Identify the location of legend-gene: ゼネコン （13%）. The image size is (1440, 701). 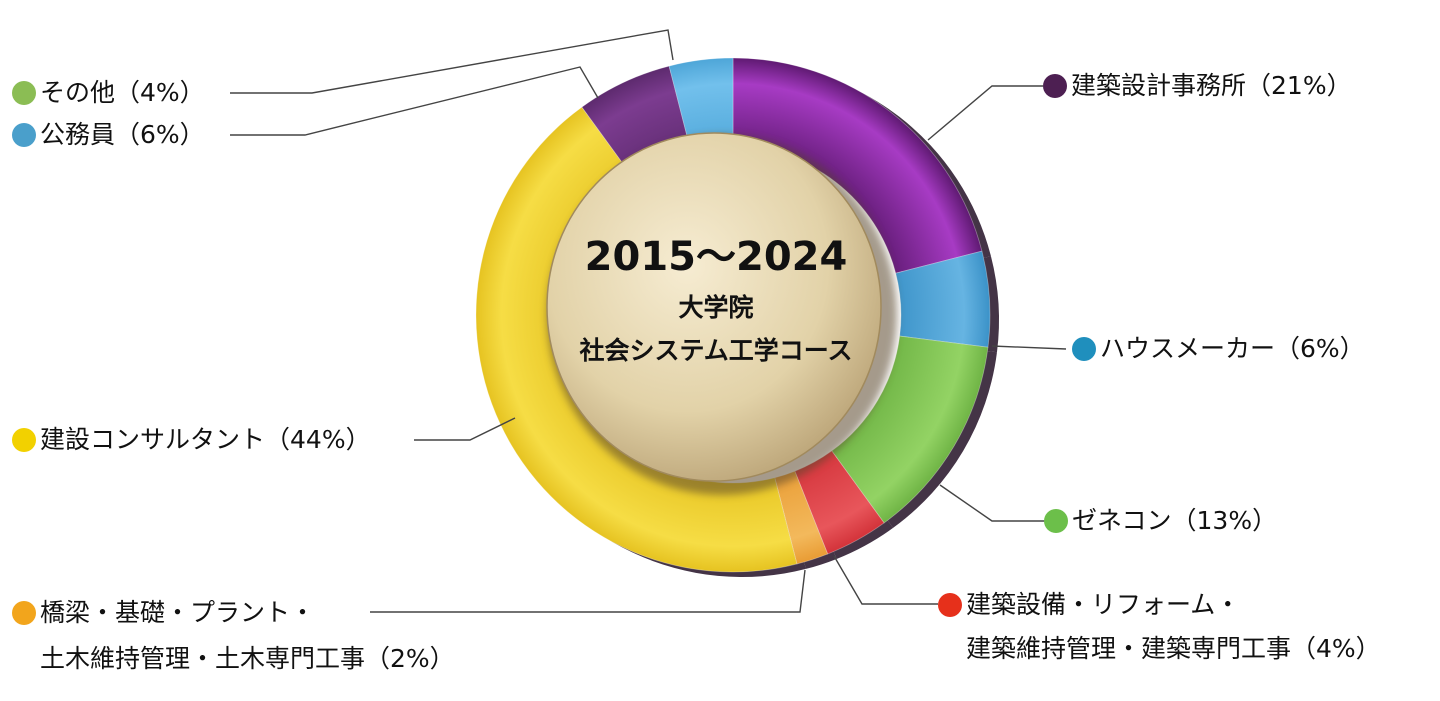
(1160, 521).